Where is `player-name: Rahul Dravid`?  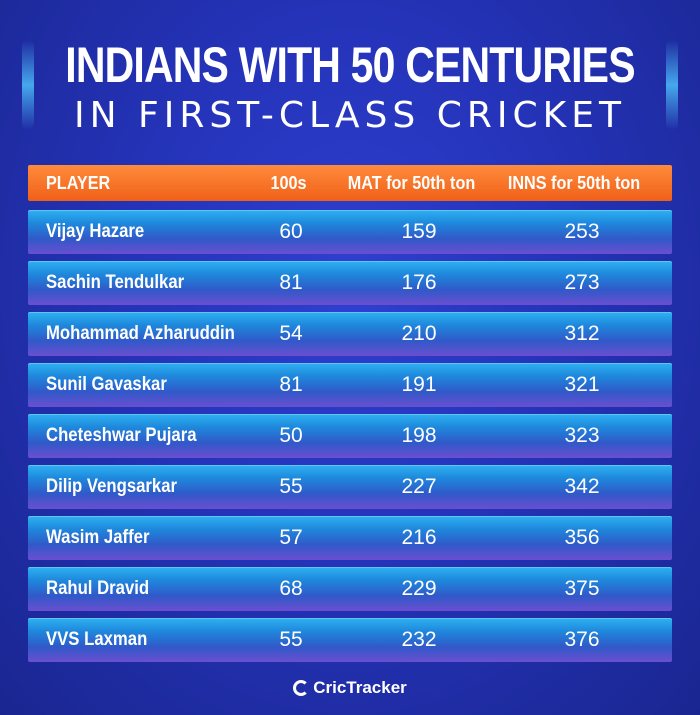
player-name: Rahul Dravid is located at coordinates (98, 588).